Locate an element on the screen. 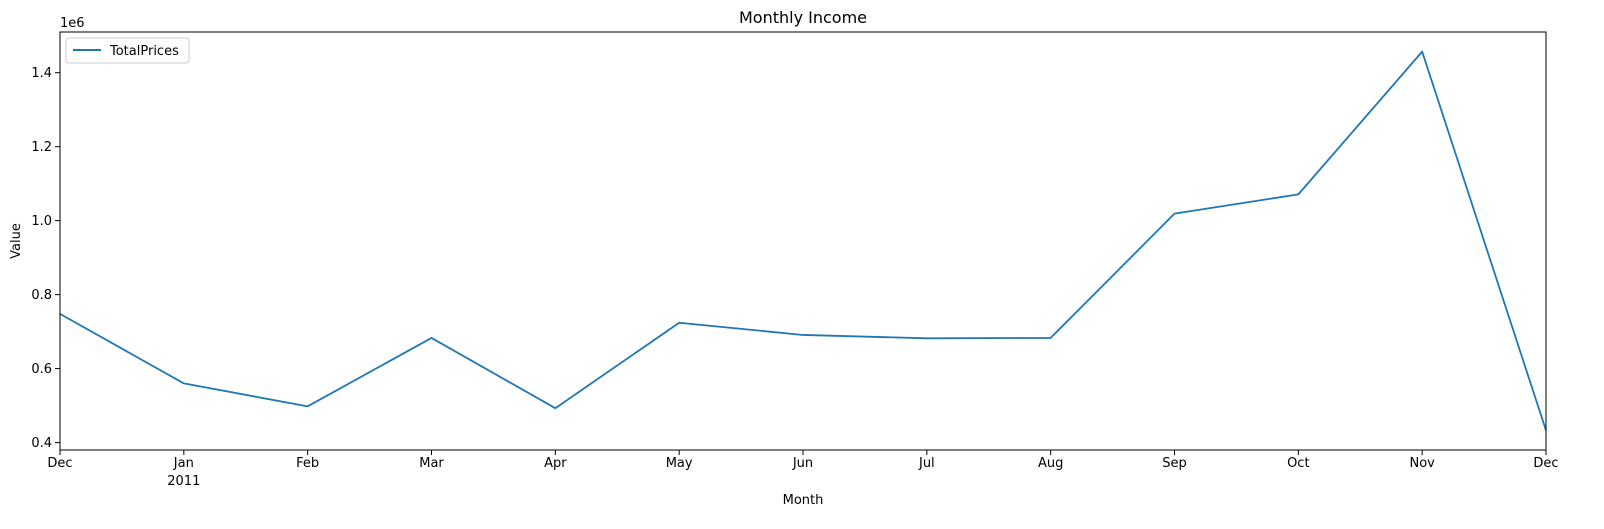 This screenshot has width=1604, height=529. x-tick-label: Sep is located at coordinates (1174, 463).